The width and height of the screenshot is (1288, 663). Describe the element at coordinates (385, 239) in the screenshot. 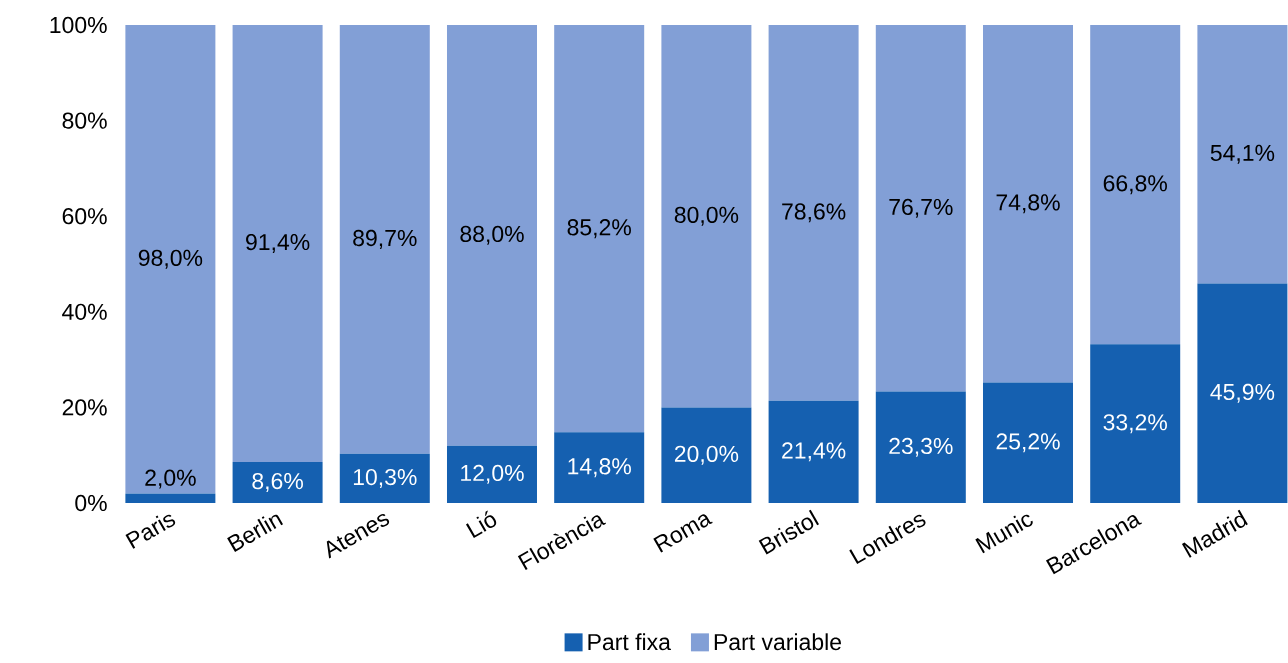

I see `data-label: 89,7%` at that location.